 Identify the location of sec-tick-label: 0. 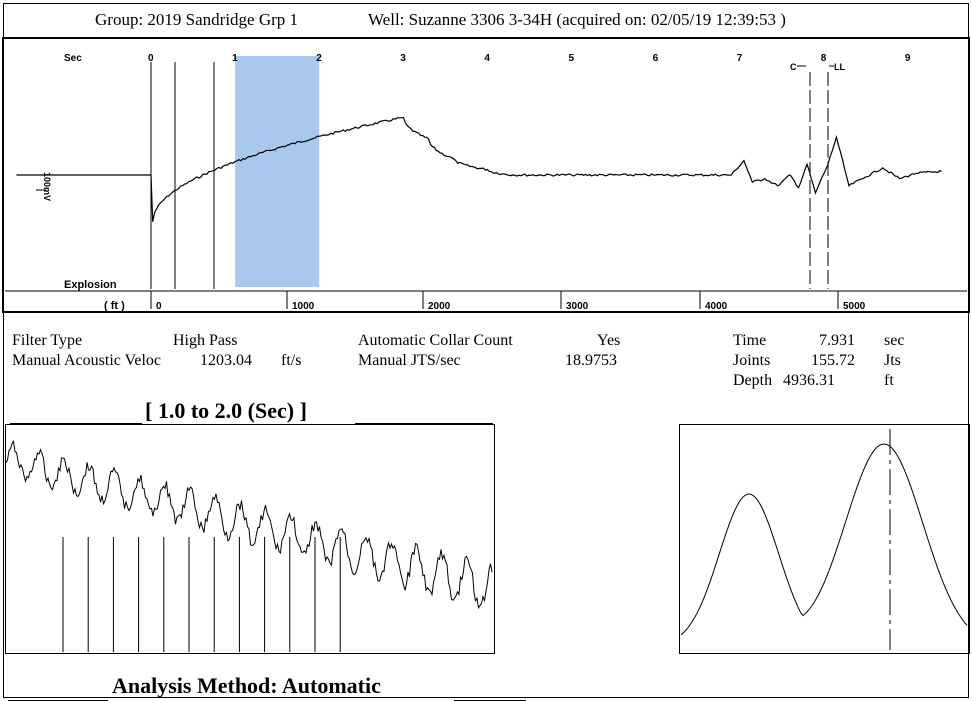
(151, 58).